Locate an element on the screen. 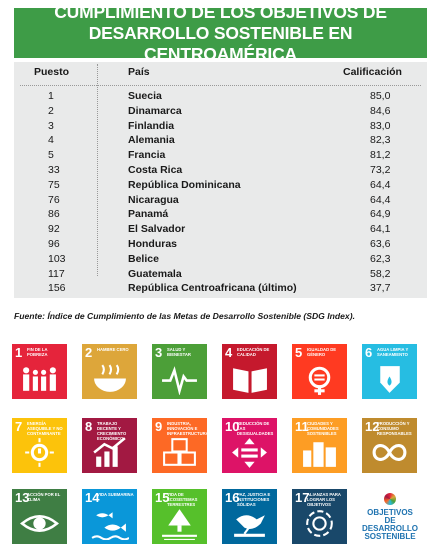  table-row: 156 República Centroafricana (último) 37,7 is located at coordinates (220, 288).